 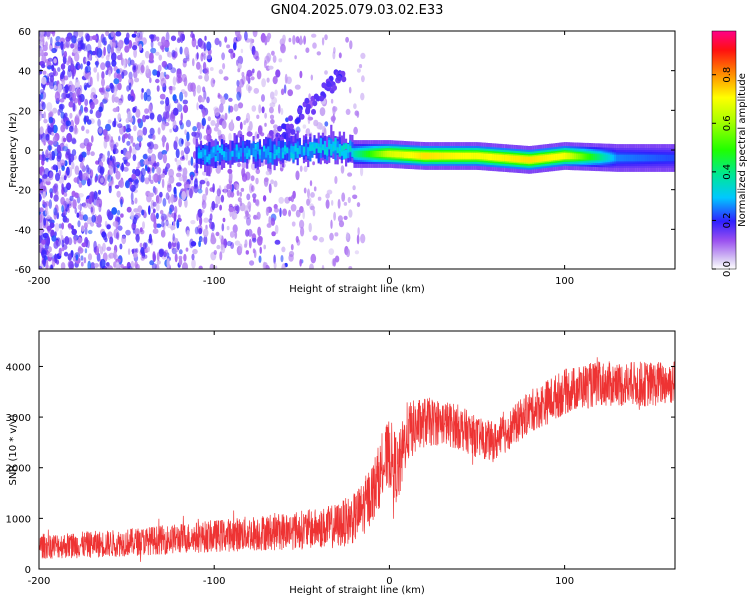 I want to click on y-tick-label: 0, so click(x=28, y=151).